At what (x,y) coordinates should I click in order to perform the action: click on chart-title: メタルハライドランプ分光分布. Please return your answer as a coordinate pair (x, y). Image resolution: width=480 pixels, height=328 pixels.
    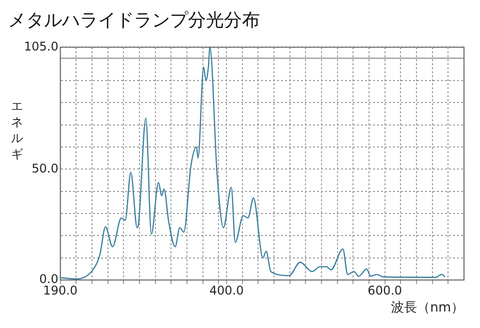
    Looking at the image, I should click on (134, 21).